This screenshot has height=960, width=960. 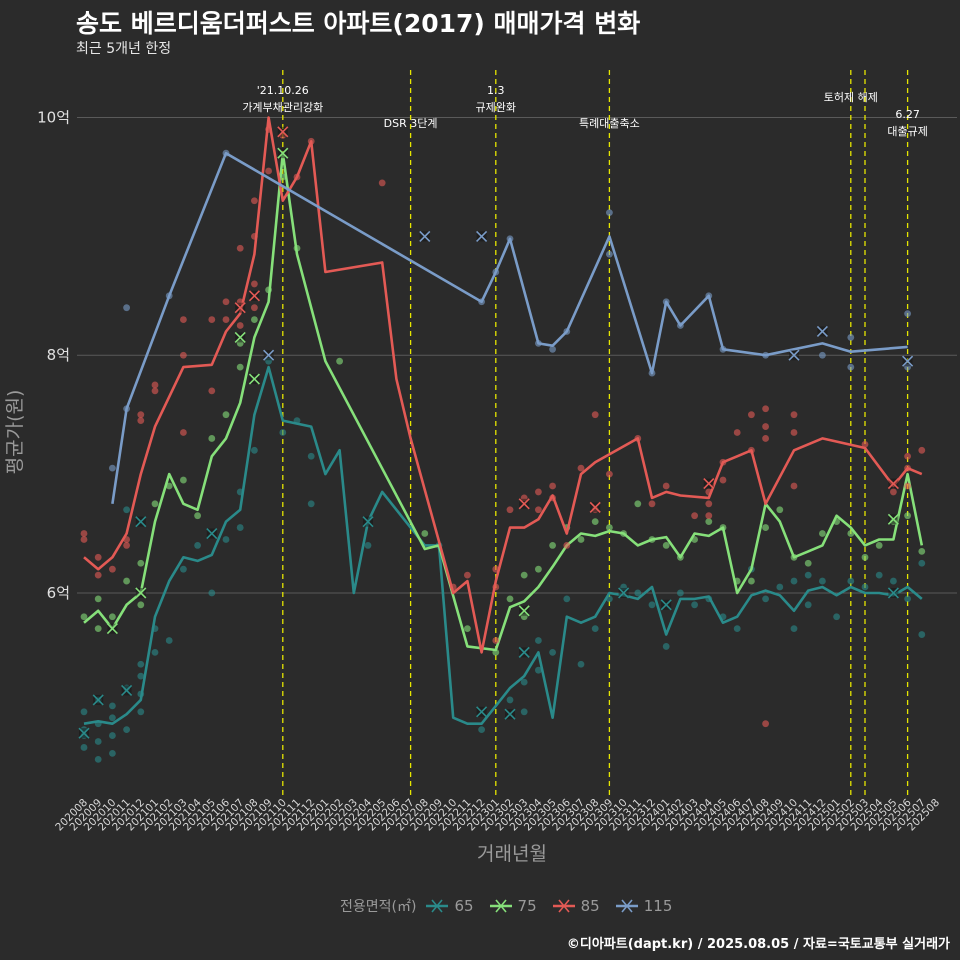 I want to click on y-axis-title: 평균가(원), so click(x=15, y=432).